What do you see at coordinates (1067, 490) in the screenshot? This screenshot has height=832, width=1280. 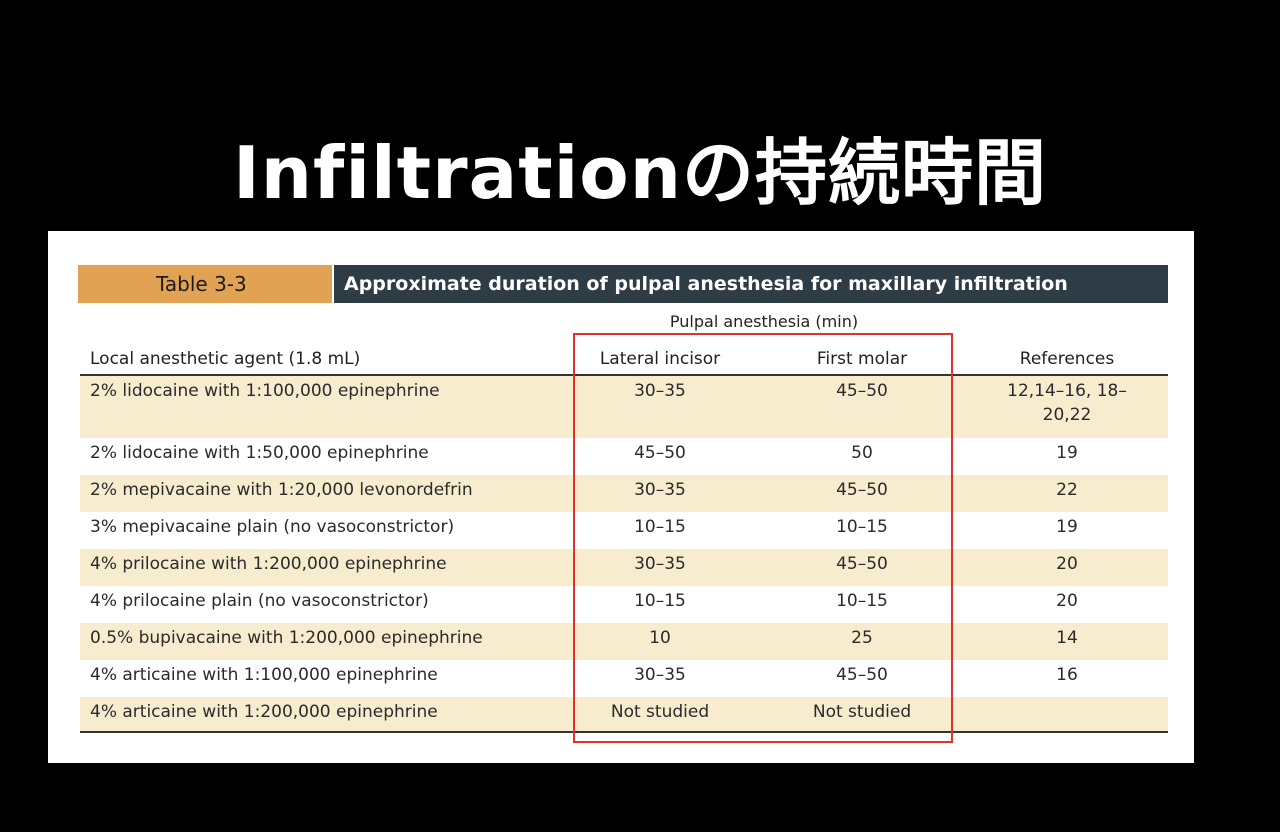 I see `cell-references: 22` at bounding box center [1067, 490].